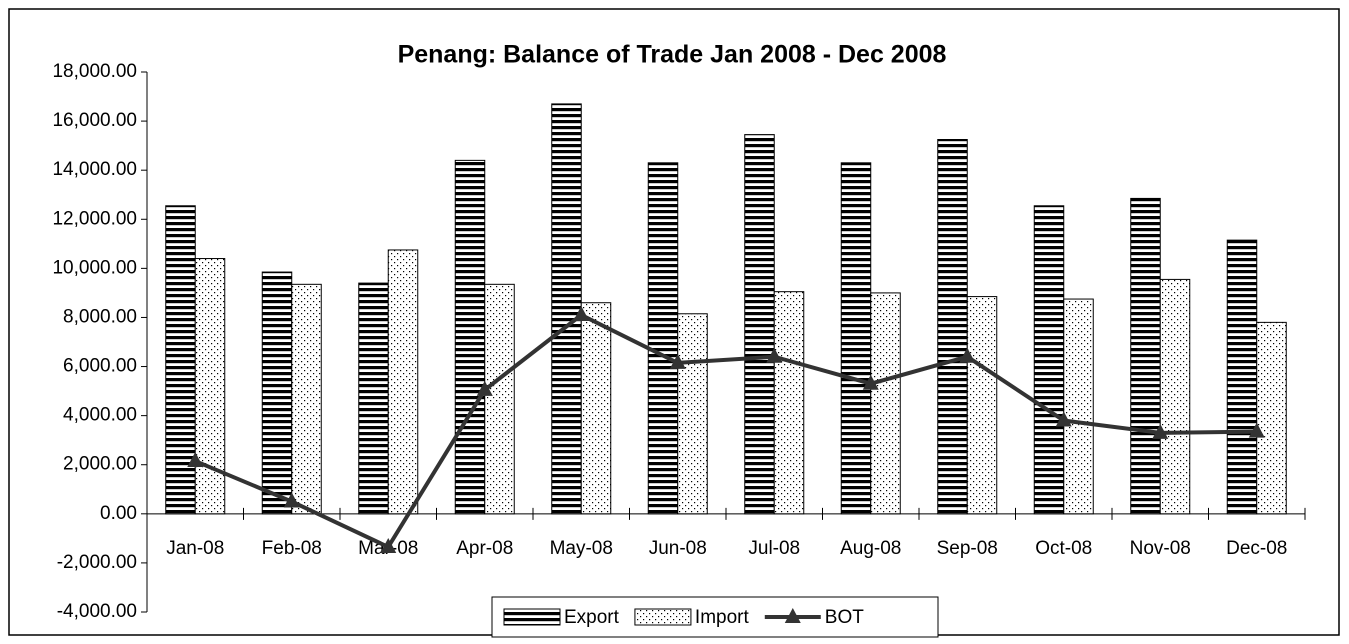 This screenshot has height=644, width=1349. I want to click on x-tick-label: Jun-08, so click(678, 548).